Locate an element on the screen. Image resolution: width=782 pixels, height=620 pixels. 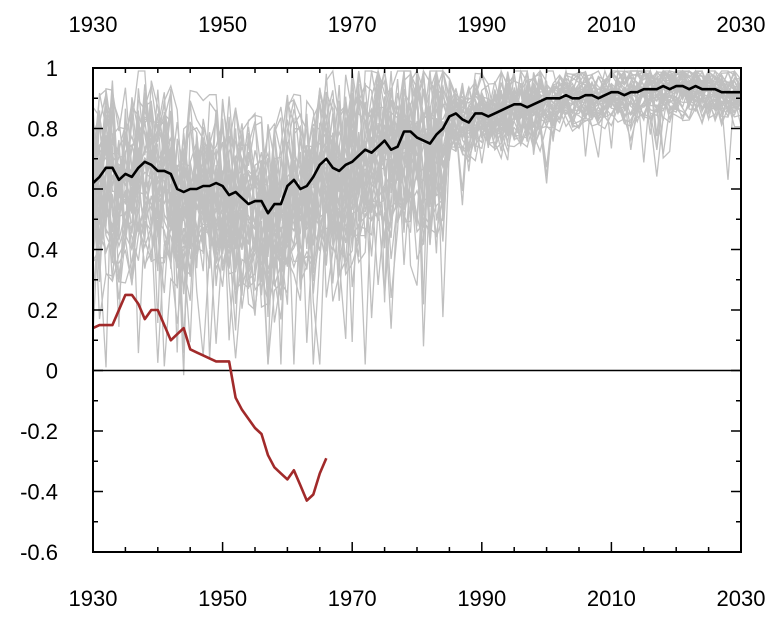
x-tick-label-bottom: 2010 is located at coordinates (611, 598).